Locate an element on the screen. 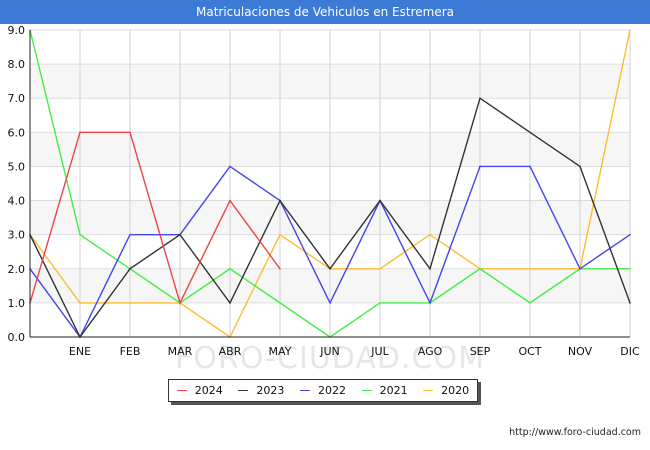  legend-item-2023: 2023 is located at coordinates (261, 390).